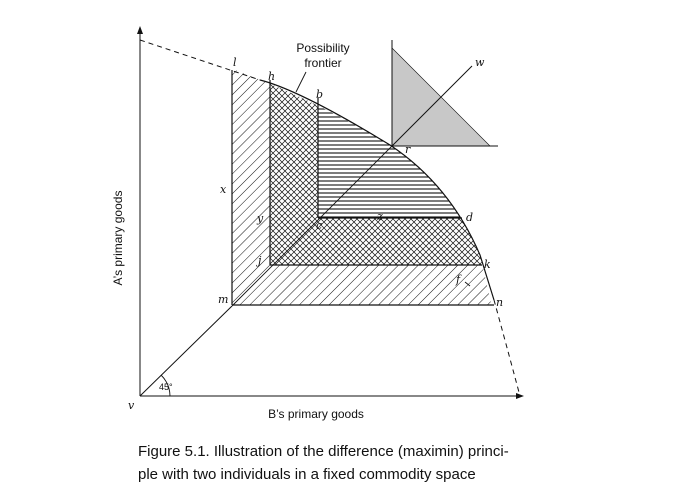 The width and height of the screenshot is (693, 493). I want to click on point-c-label: c, so click(319, 225).